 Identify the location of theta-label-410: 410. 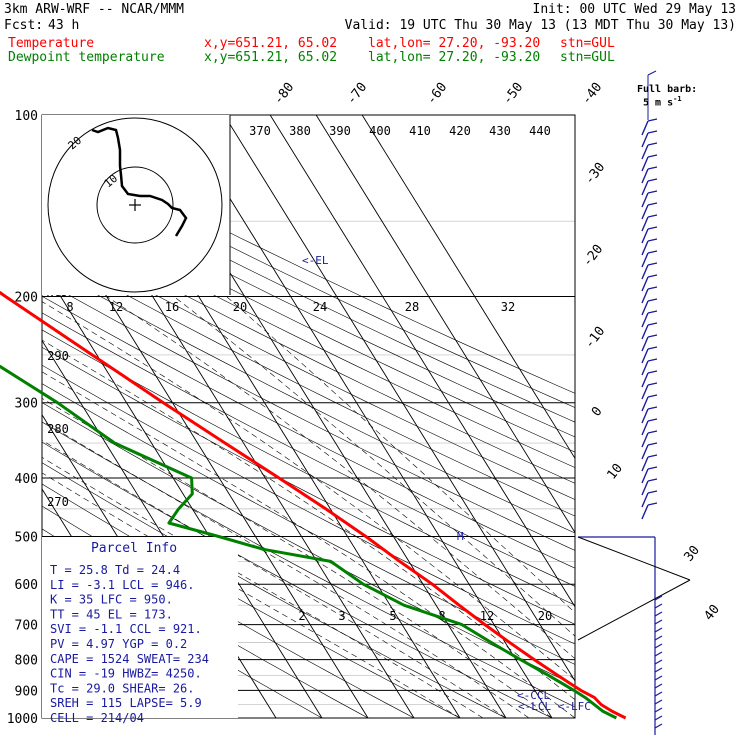
(420, 131).